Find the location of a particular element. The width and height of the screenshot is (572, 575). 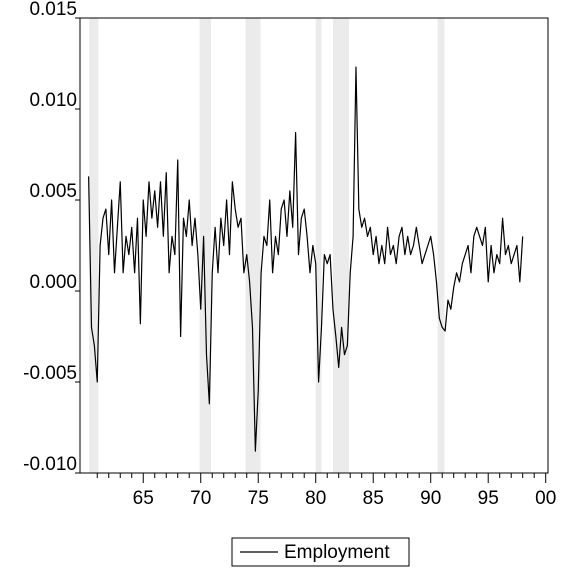

x-tick-label: 85 is located at coordinates (373, 498).